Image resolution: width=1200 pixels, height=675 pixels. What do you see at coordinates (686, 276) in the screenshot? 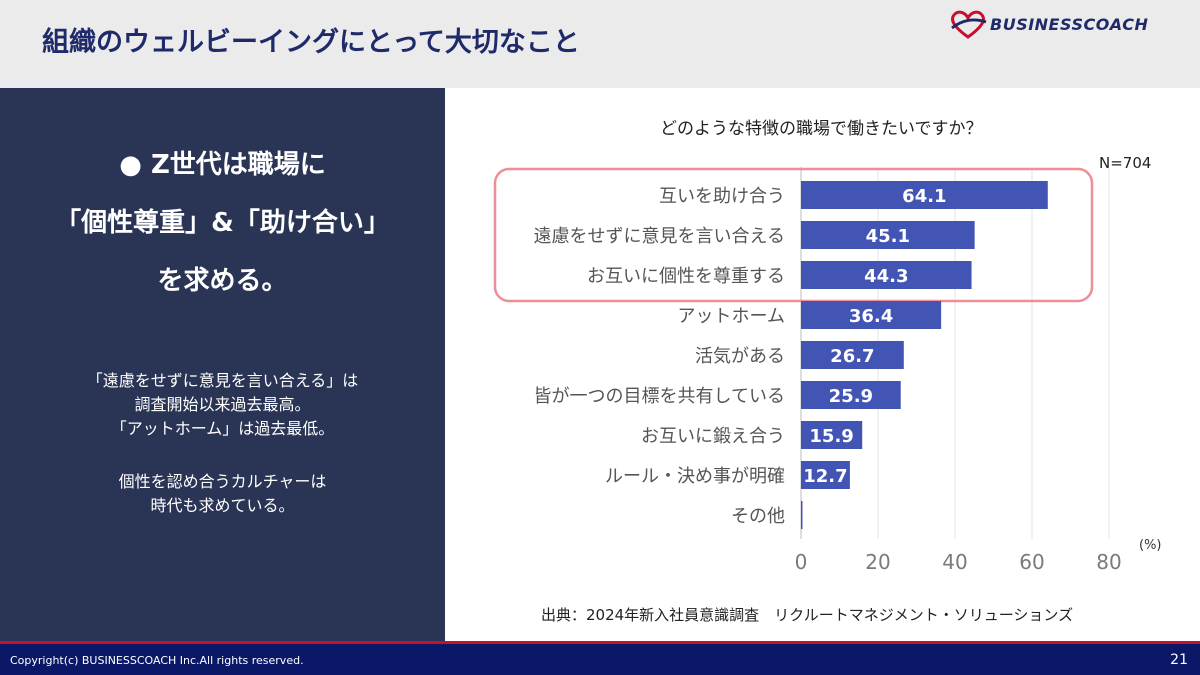
I see `category-label-3: お互いに個性を尊重する` at bounding box center [686, 276].